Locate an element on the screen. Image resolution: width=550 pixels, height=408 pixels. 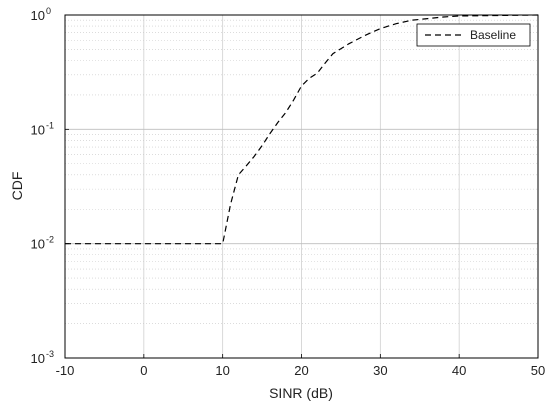
x-tick-label: 30 is located at coordinates (380, 370).